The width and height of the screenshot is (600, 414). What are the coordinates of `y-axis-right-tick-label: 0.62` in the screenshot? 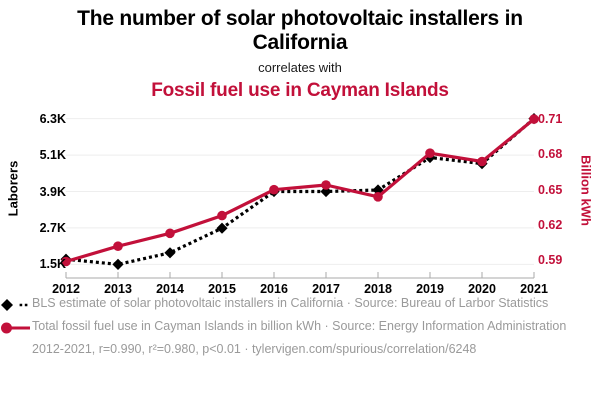 It's located at (550, 225).